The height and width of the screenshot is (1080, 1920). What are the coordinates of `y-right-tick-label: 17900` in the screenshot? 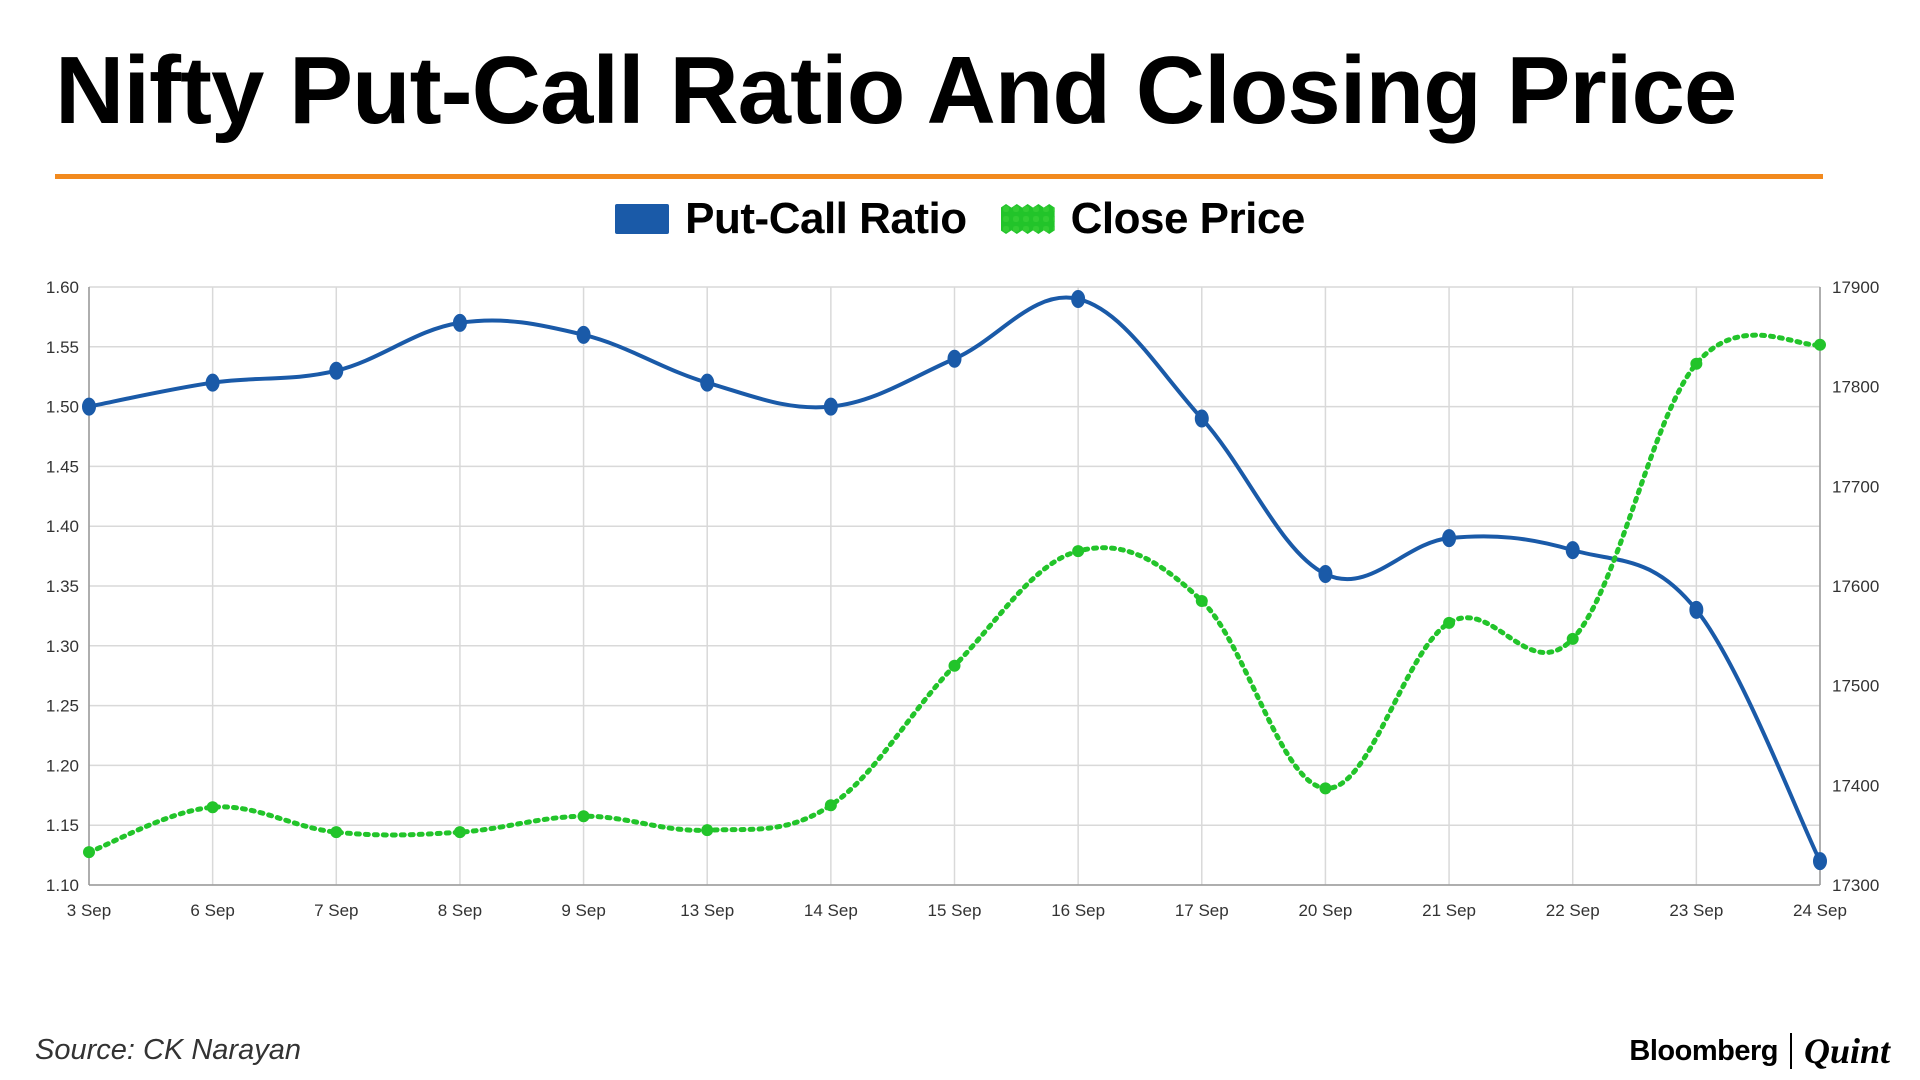 It's located at (1855, 287).